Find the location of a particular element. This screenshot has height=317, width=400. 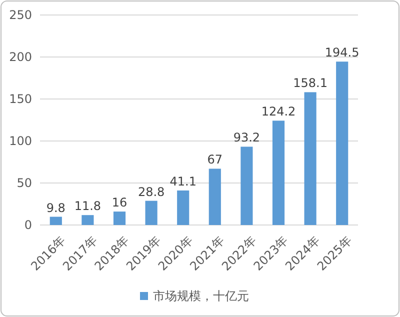

data-label: 11.8 is located at coordinates (88, 206).